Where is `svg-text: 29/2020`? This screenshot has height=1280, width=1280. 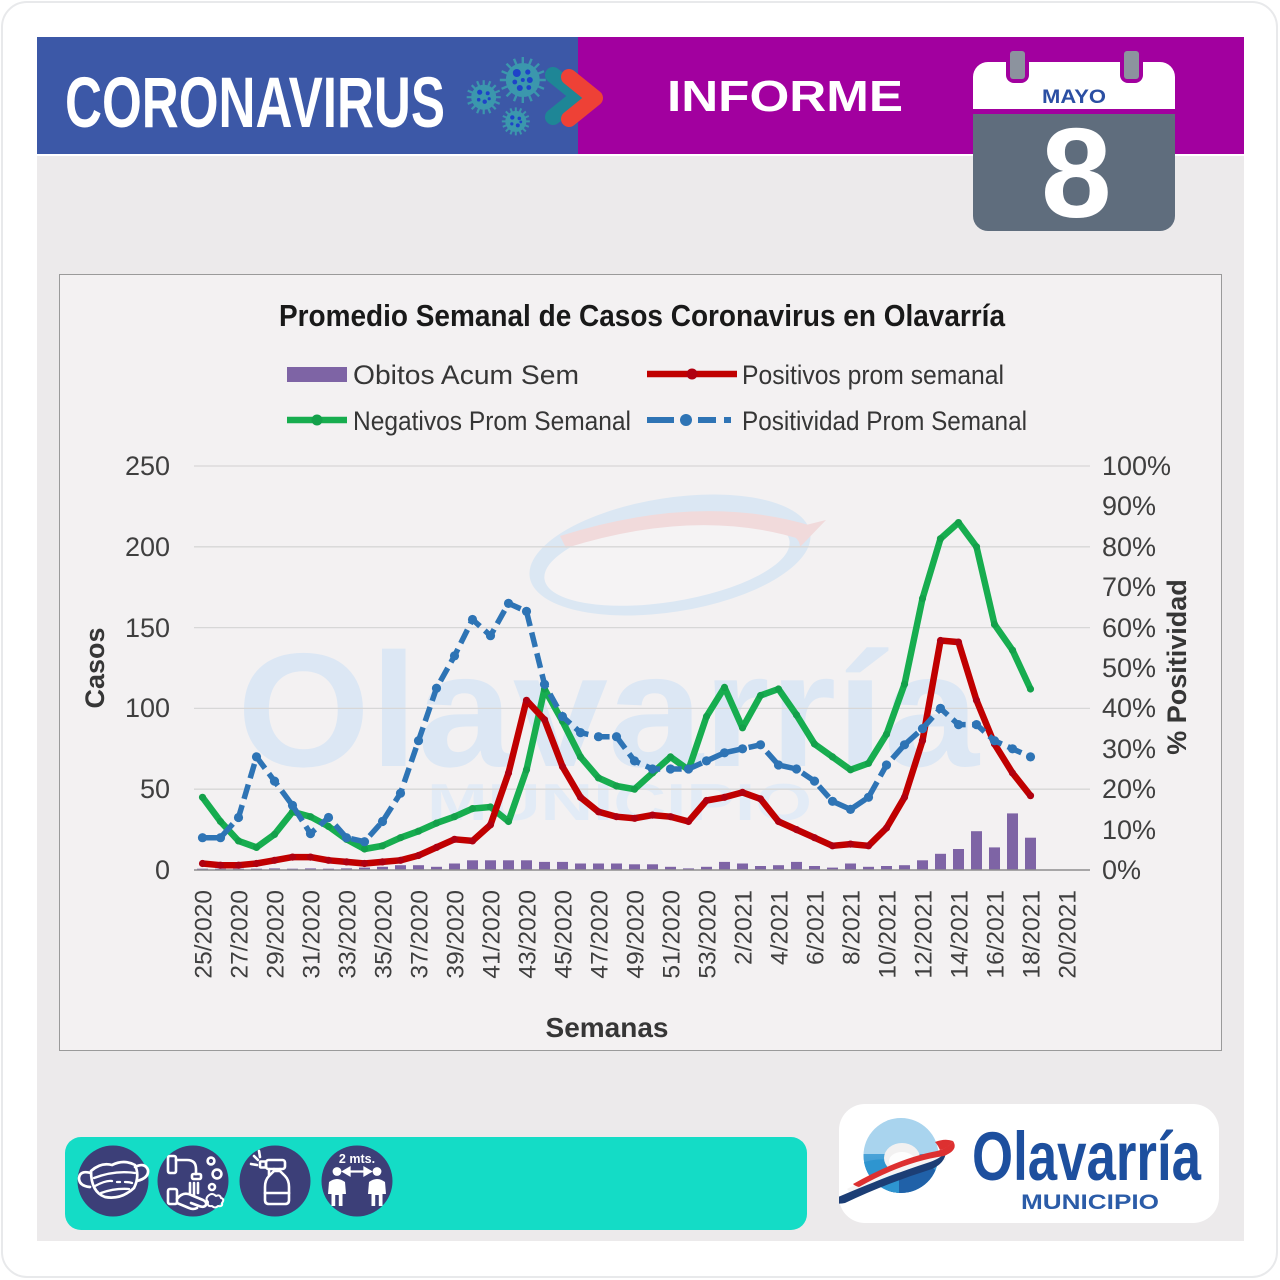
svg-text: 29/2020 is located at coordinates (276, 934).